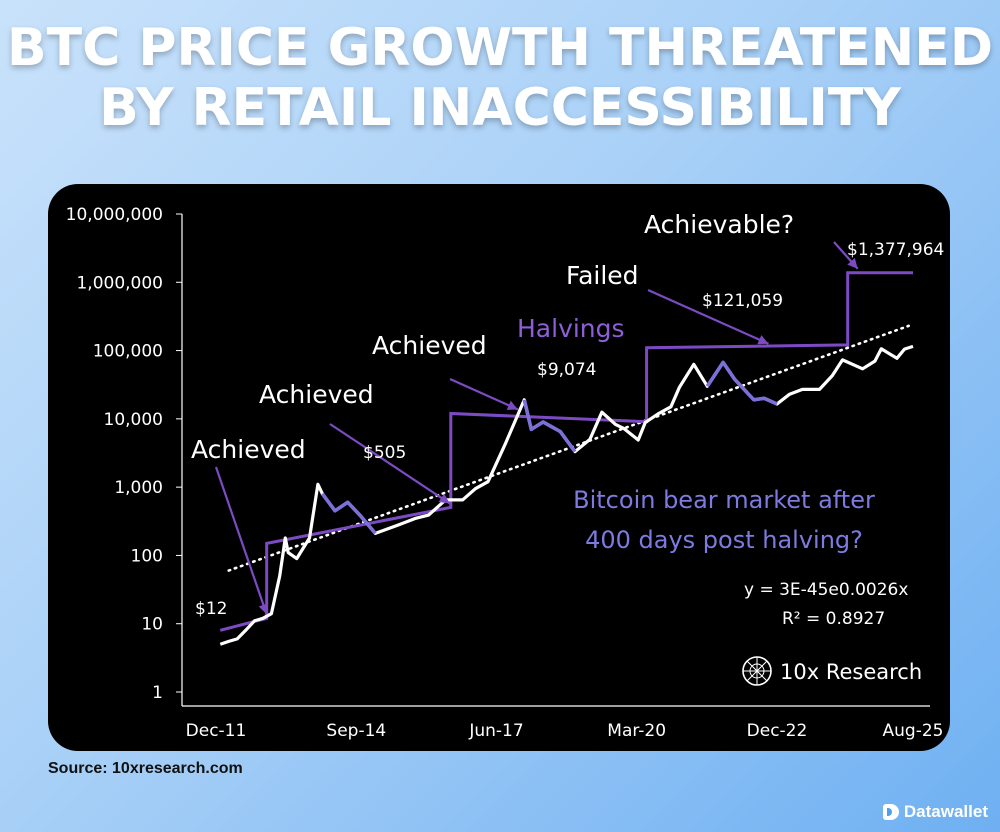  What do you see at coordinates (890, 812) in the screenshot?
I see `datawallet-icon` at bounding box center [890, 812].